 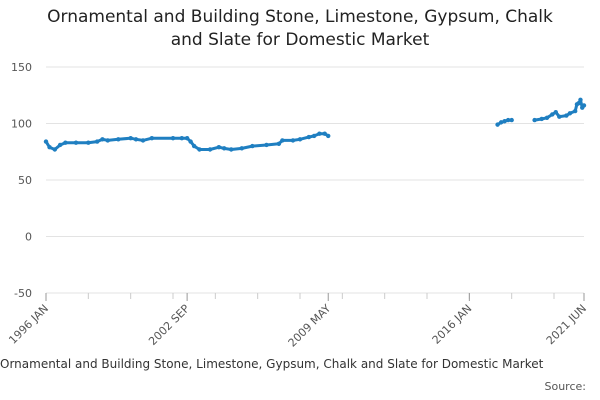 What do you see at coordinates (21, 124) in the screenshot?
I see `y-tick-label: 100` at bounding box center [21, 124].